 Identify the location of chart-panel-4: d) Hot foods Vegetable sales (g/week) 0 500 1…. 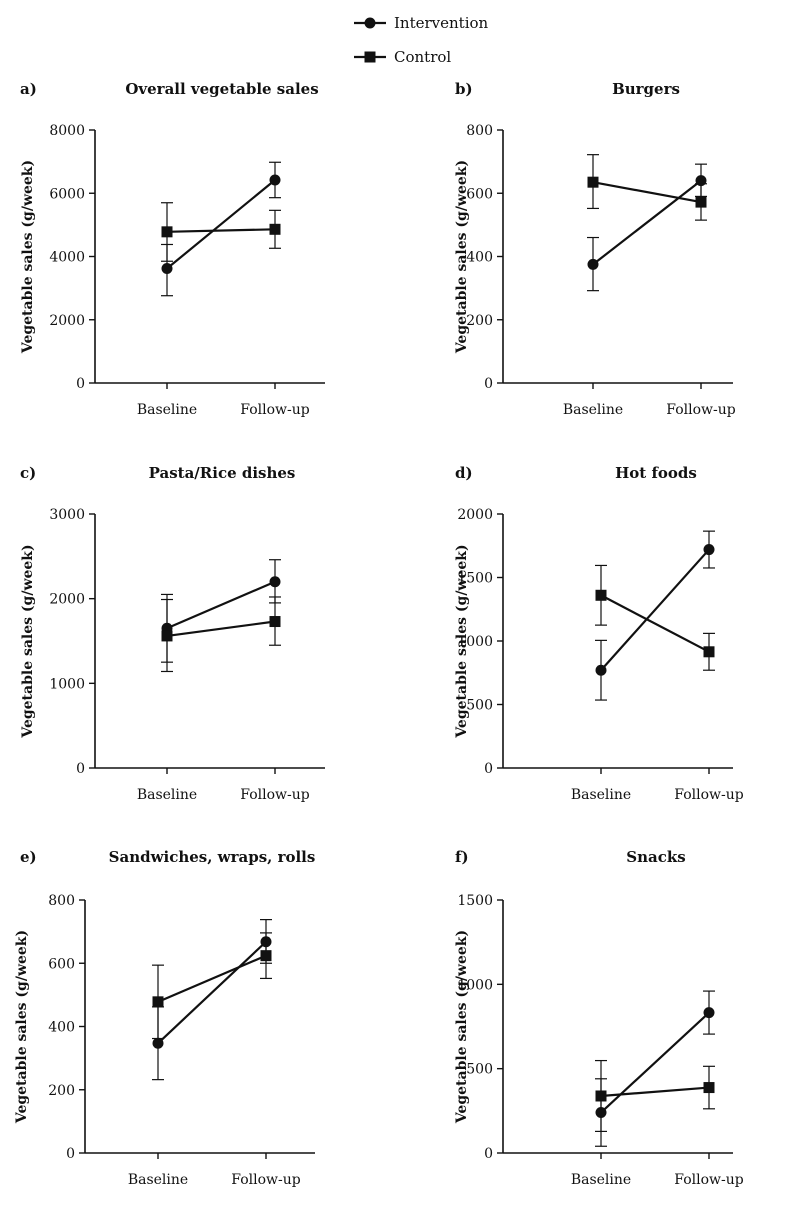
(599, 633).